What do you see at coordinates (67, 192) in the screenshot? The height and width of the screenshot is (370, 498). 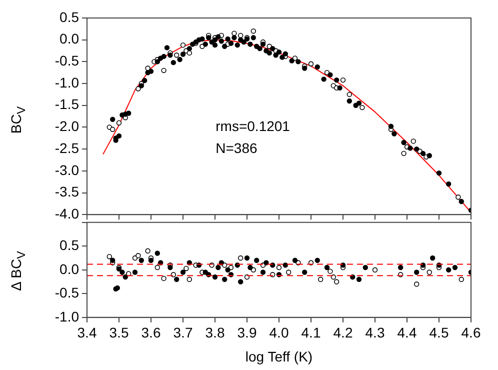 I see `y-tick-label: -3.5` at bounding box center [67, 192].